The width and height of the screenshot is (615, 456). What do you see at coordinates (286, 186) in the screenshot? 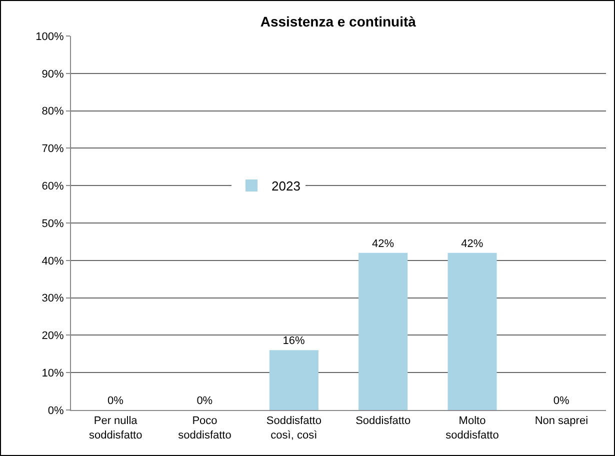
I see `legend-label: 2023` at bounding box center [286, 186].